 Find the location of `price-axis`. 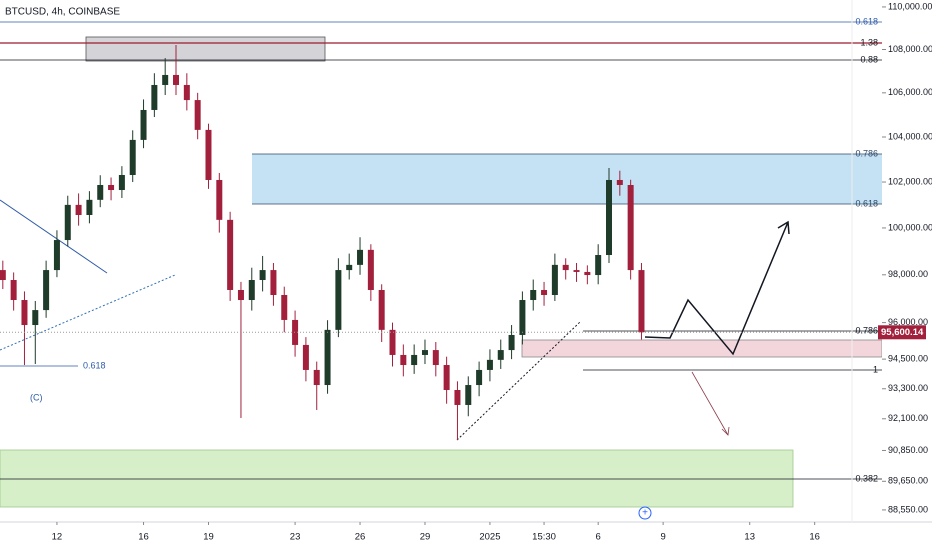

price-axis is located at coordinates (907, 275).